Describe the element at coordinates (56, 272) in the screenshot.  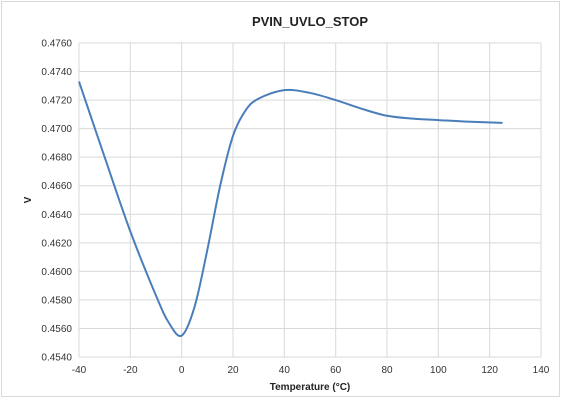
I see `y-tick-label: 0.4600` at that location.